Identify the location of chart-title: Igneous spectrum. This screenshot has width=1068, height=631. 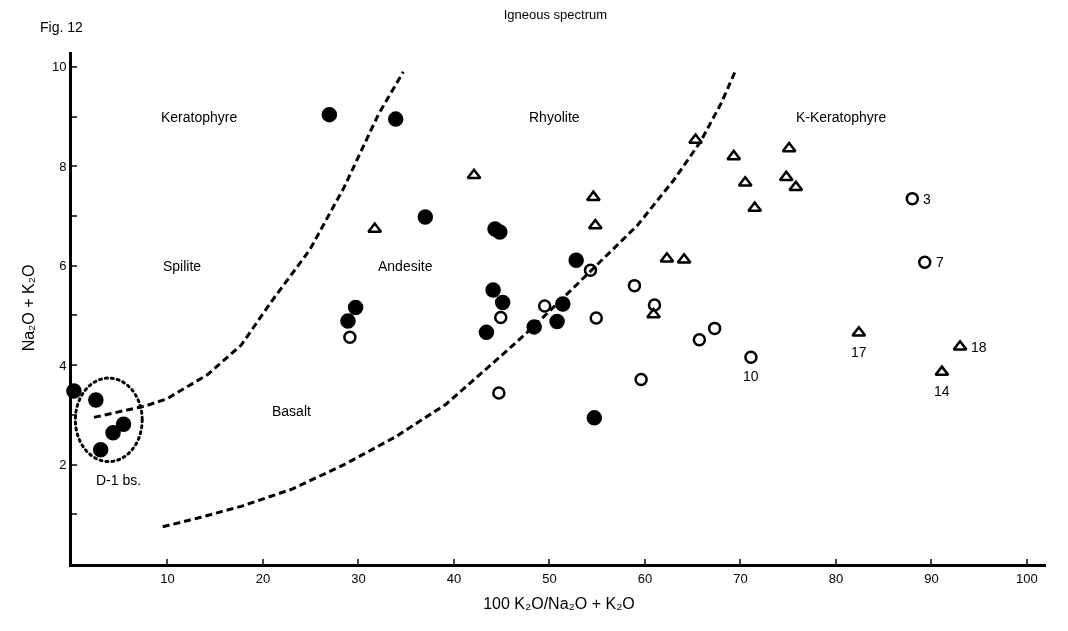
(555, 14).